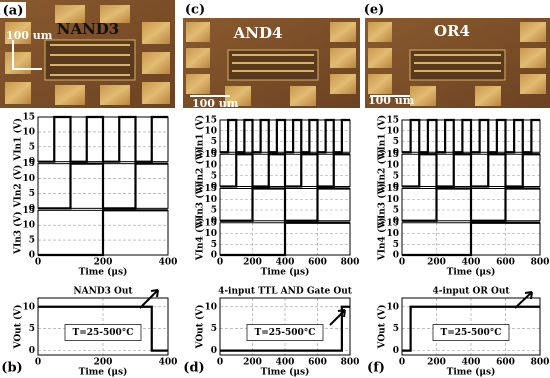  Describe the element at coordinates (376, 368) in the screenshot. I see `panel-label: (f)` at that location.